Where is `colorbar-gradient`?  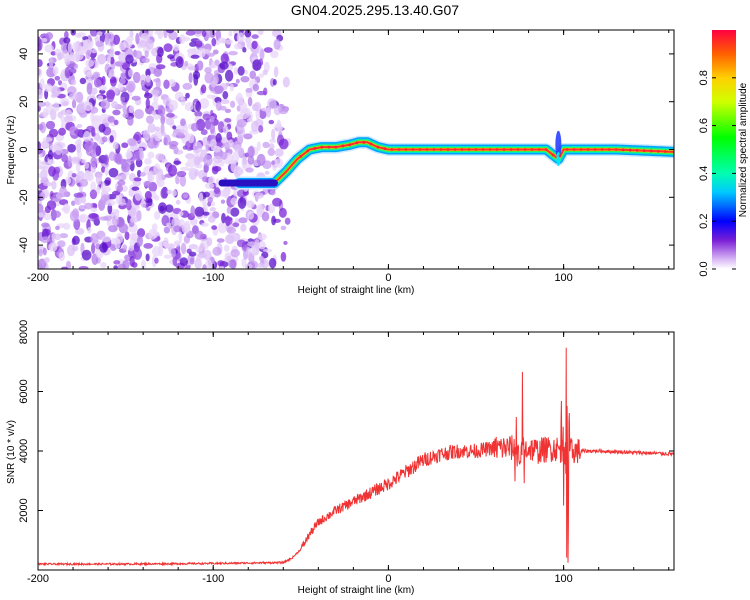 colorbar-gradient is located at coordinates (724, 149).